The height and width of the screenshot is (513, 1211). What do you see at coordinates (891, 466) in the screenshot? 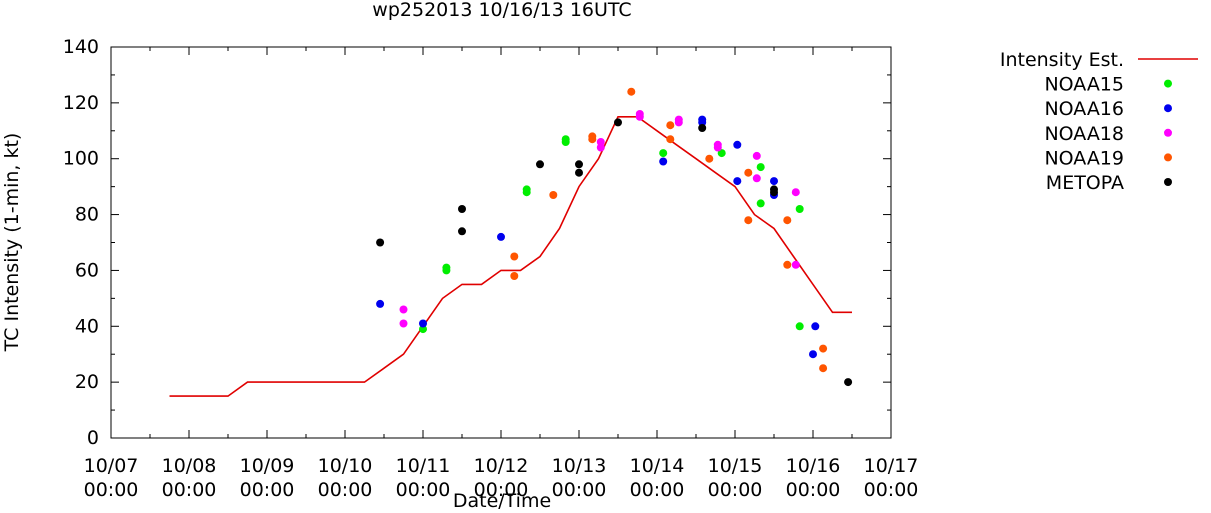
I see `x-tick-label-date: 10/17` at bounding box center [891, 466].